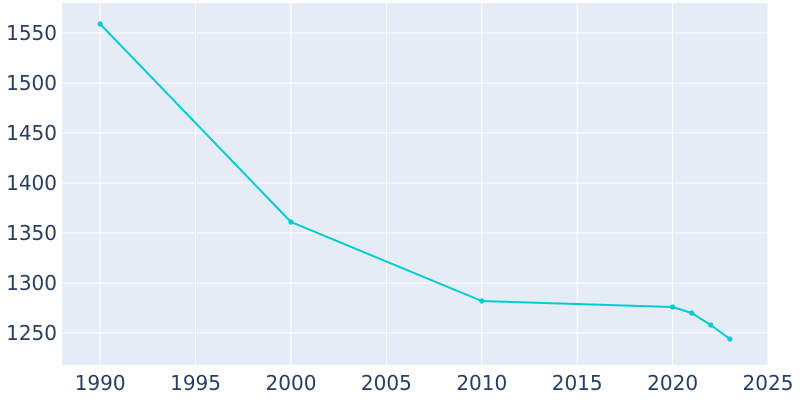  What do you see at coordinates (291, 383) in the screenshot?
I see `x-tick-label-2000: 2000` at bounding box center [291, 383].